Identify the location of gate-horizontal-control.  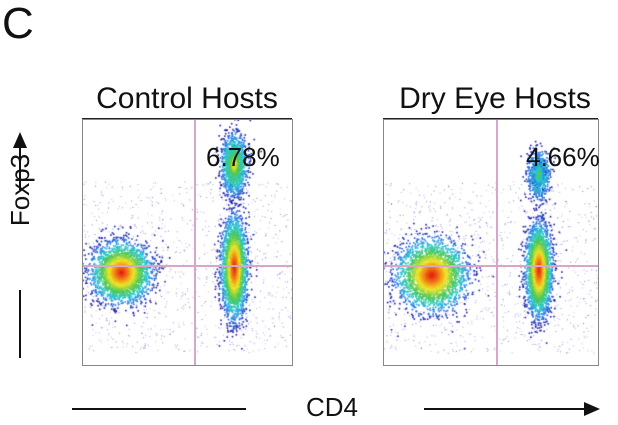
(187, 266).